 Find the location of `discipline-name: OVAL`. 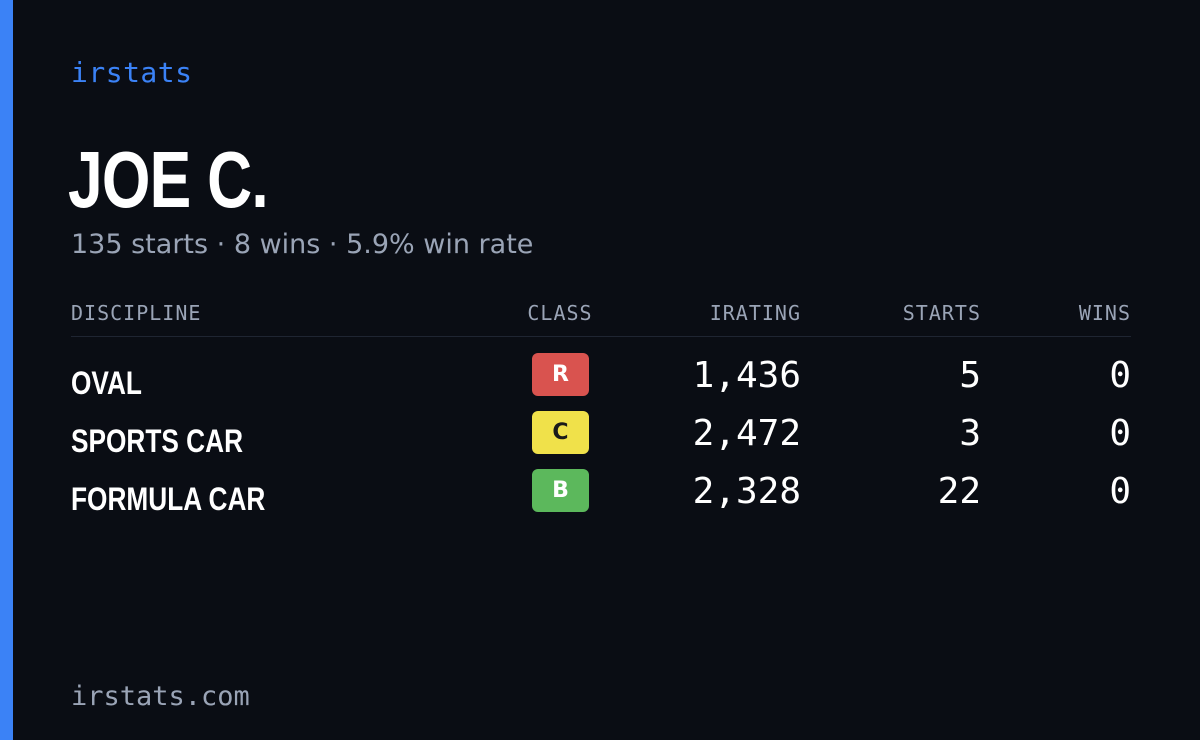

discipline-name: OVAL is located at coordinates (106, 383).